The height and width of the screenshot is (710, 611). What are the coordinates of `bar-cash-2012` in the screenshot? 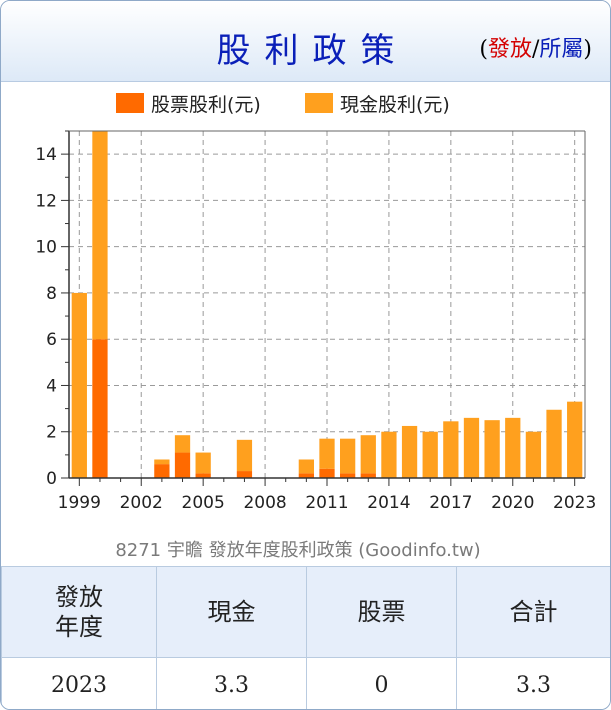 It's located at (348, 456).